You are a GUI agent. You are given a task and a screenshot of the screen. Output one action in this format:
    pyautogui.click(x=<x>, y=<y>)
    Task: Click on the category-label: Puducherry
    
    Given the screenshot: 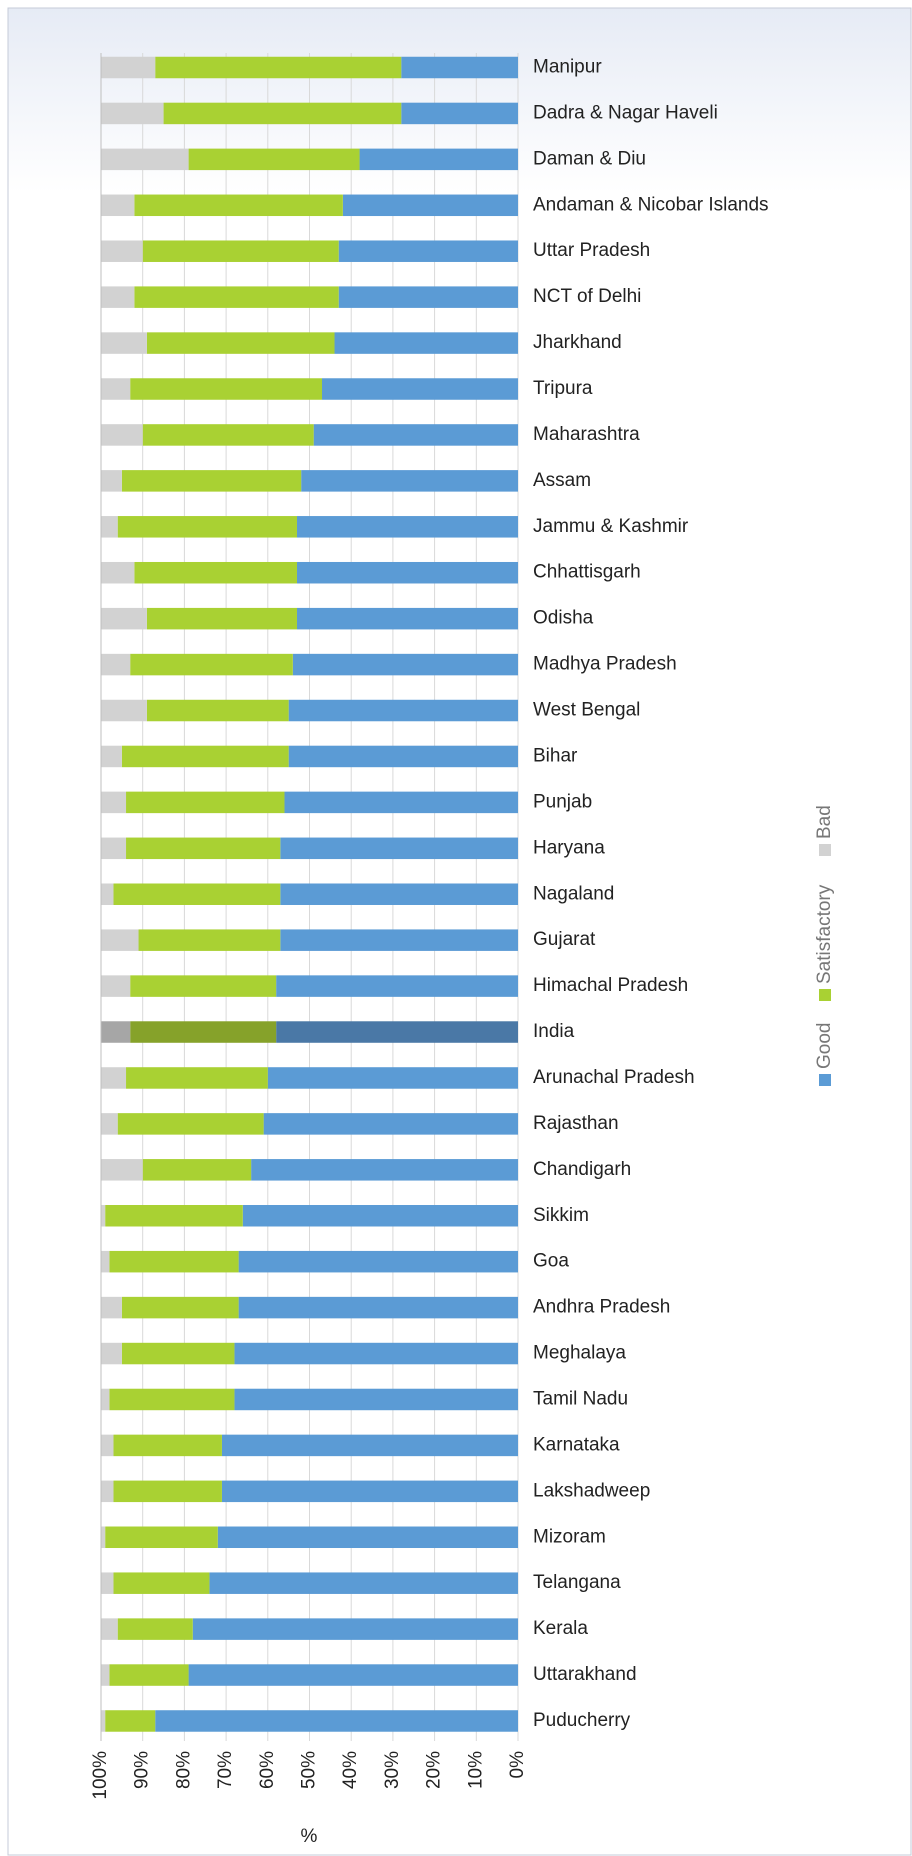 What is the action you would take?
    pyautogui.click(x=582, y=1720)
    